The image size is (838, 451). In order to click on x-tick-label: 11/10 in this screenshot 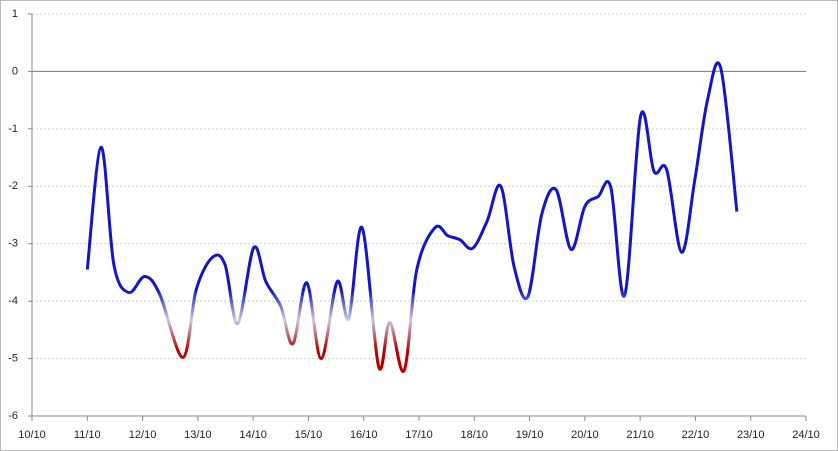, I will do `click(87, 435)`.